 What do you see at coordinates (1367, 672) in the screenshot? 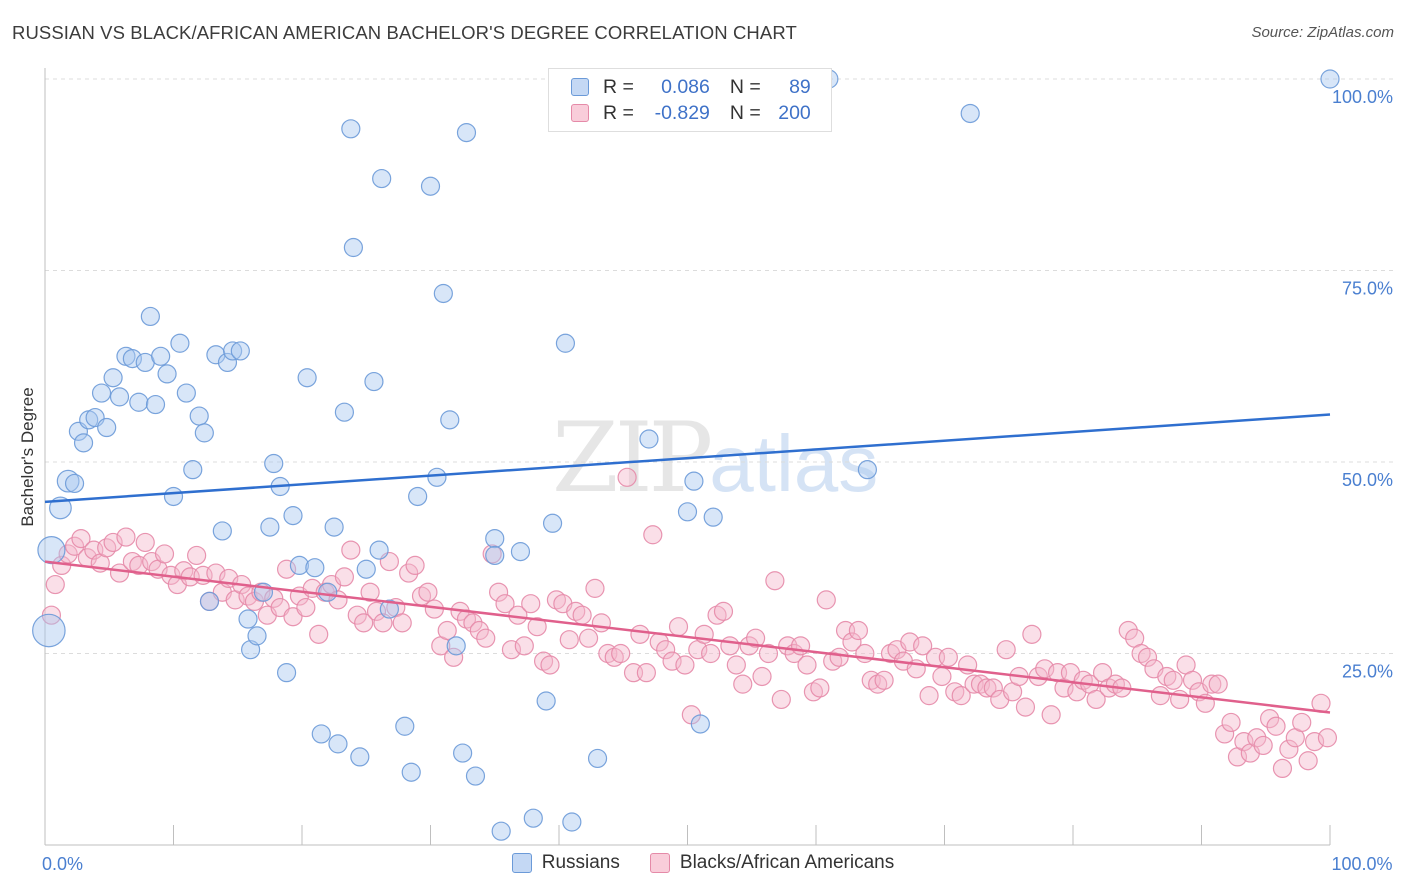
I see `y-tick-label: 25.0%` at bounding box center [1367, 672].